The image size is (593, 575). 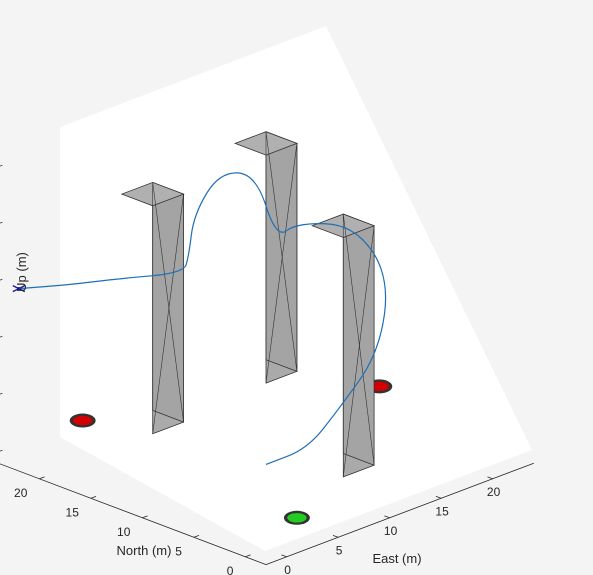 What do you see at coordinates (396, 558) in the screenshot?
I see `x-axis-label: East (m)` at bounding box center [396, 558].